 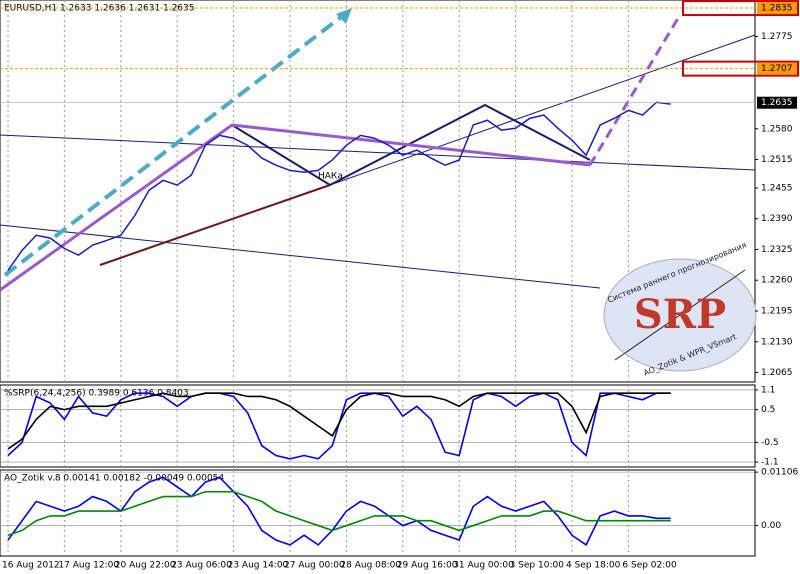 I want to click on y-tick-label: 1.2260, so click(x=777, y=281).